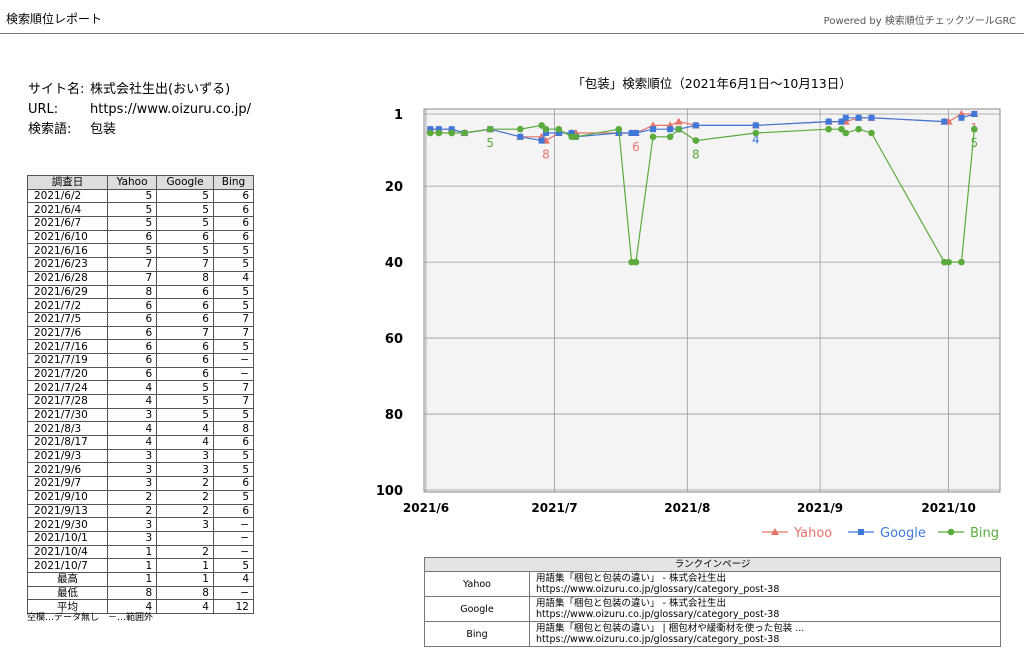  Describe the element at coordinates (141, 593) in the screenshot. I see `summary-row: 最低 8 8−` at that location.